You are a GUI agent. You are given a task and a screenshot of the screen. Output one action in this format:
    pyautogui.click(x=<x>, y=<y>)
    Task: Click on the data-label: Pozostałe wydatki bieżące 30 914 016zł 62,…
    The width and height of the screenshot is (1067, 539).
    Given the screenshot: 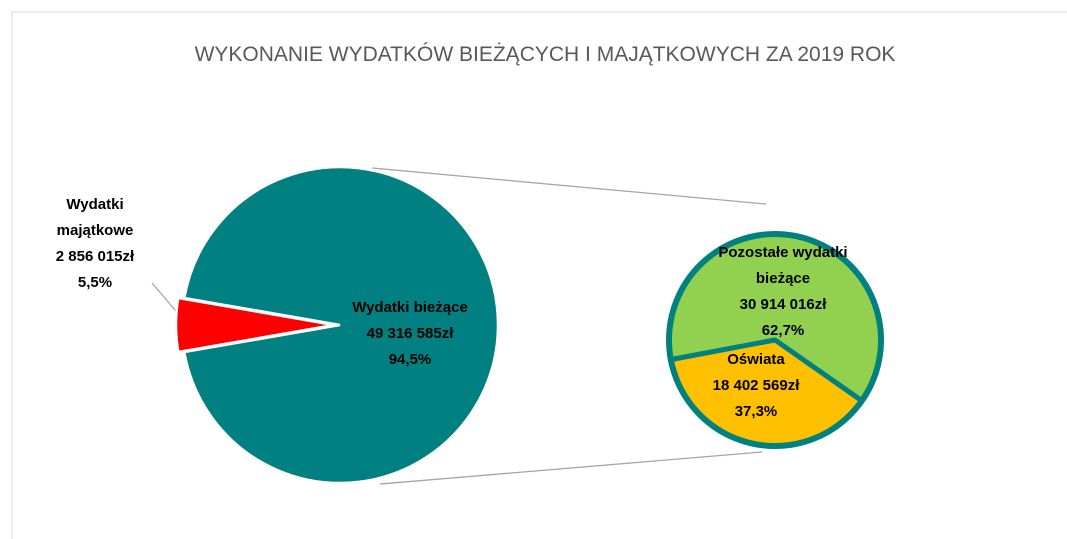 What is the action you would take?
    pyautogui.click(x=783, y=292)
    